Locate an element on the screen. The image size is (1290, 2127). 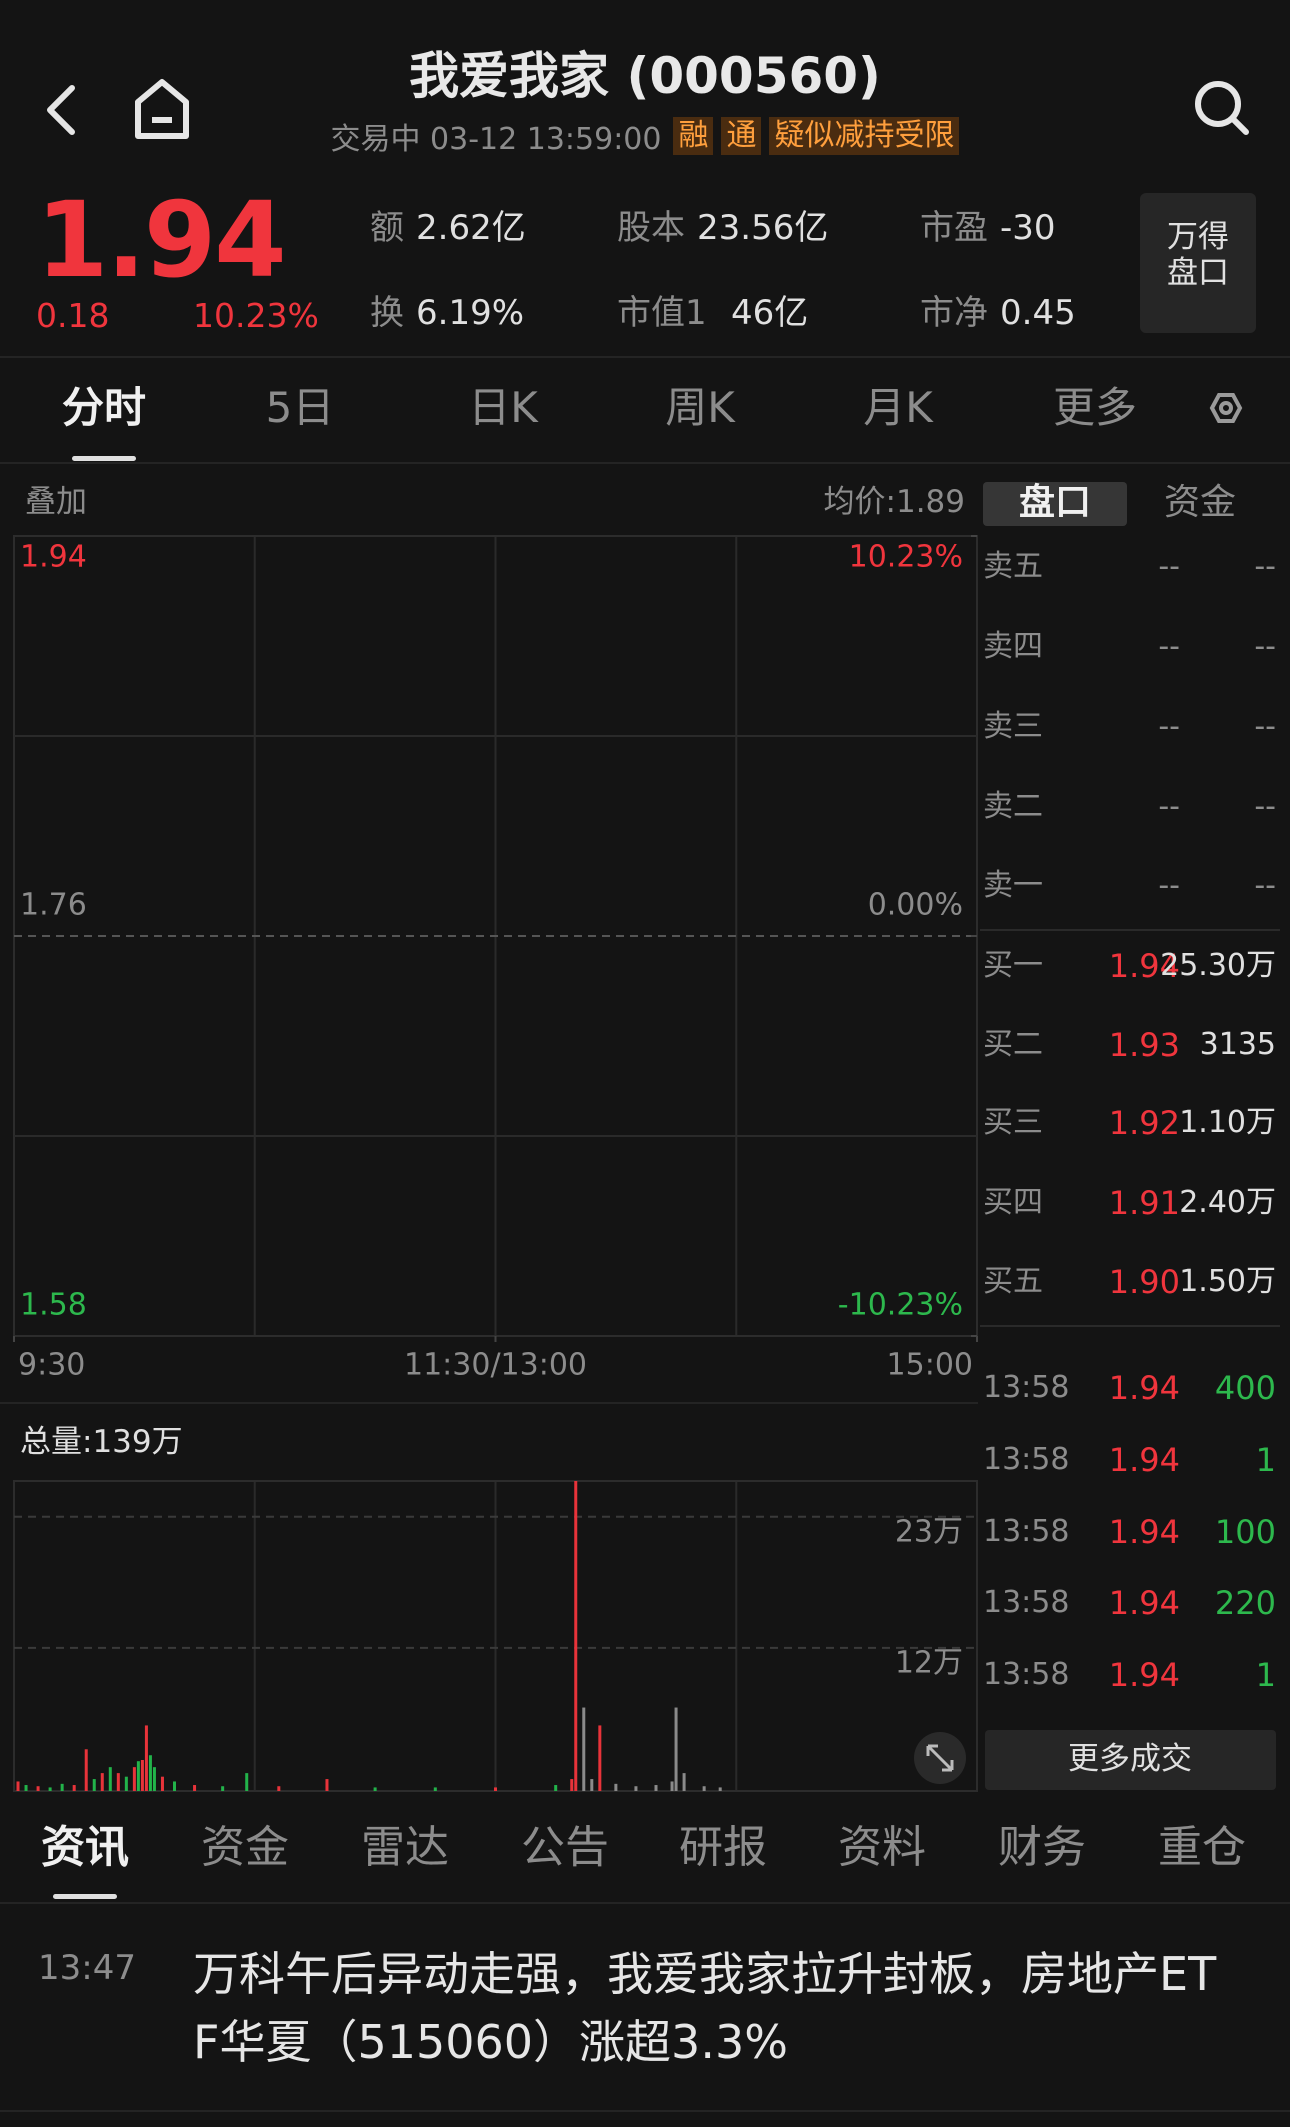
expand-button is located at coordinates (940, 1758).